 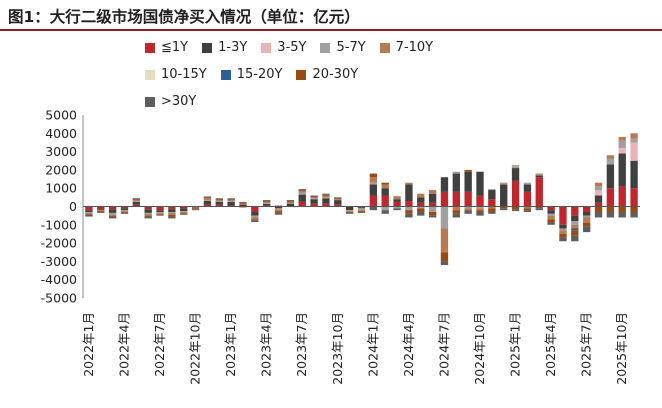 What do you see at coordinates (292, 47) in the screenshot?
I see `legend-label: 3-5Y` at bounding box center [292, 47].